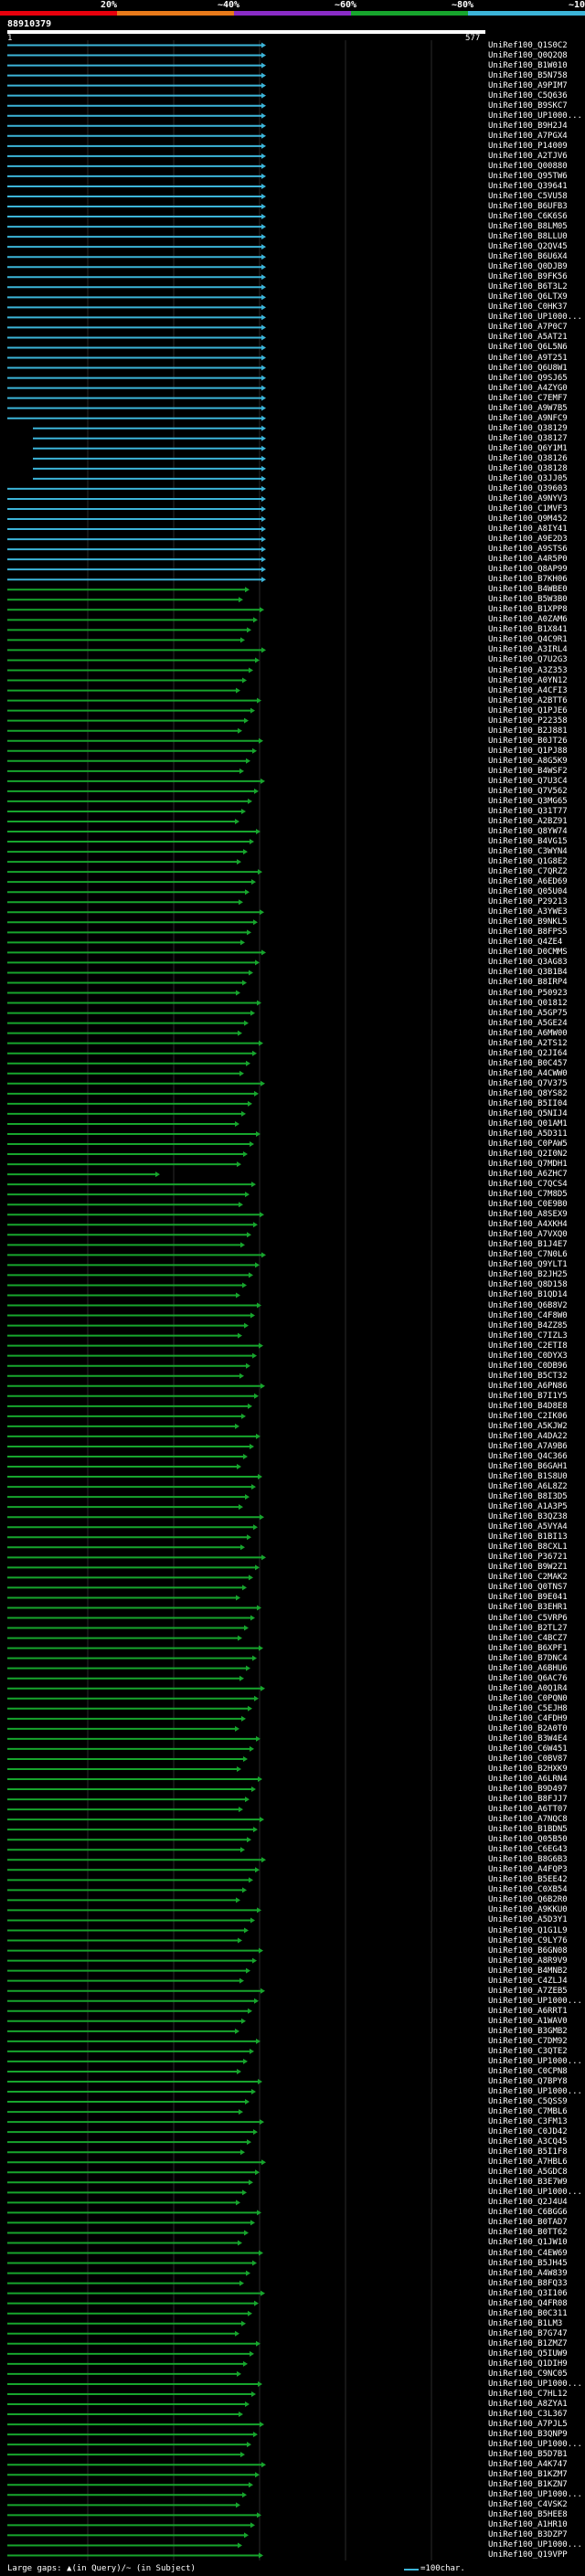 This screenshot has width=585, height=2576. What do you see at coordinates (528, 2505) in the screenshot?
I see `hit-label: UniRef100_C4VSK2` at bounding box center [528, 2505].